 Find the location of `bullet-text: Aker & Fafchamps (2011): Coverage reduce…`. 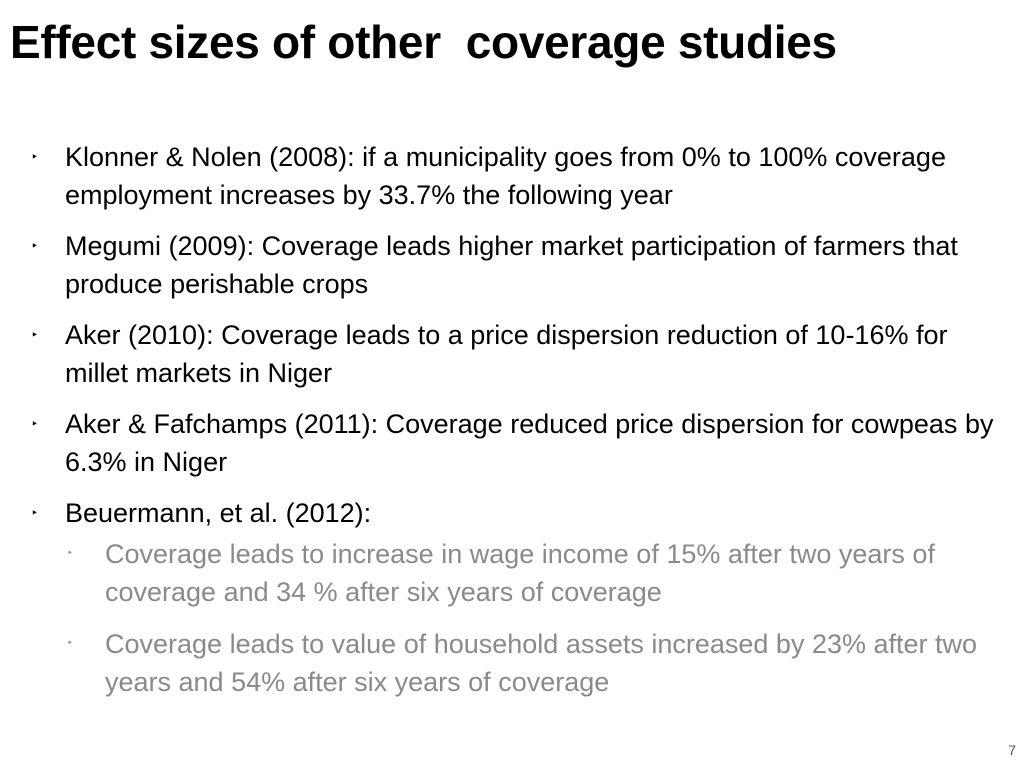

bullet-text: Aker & Fafchamps (2011): Coverage reduce… is located at coordinates (529, 443).